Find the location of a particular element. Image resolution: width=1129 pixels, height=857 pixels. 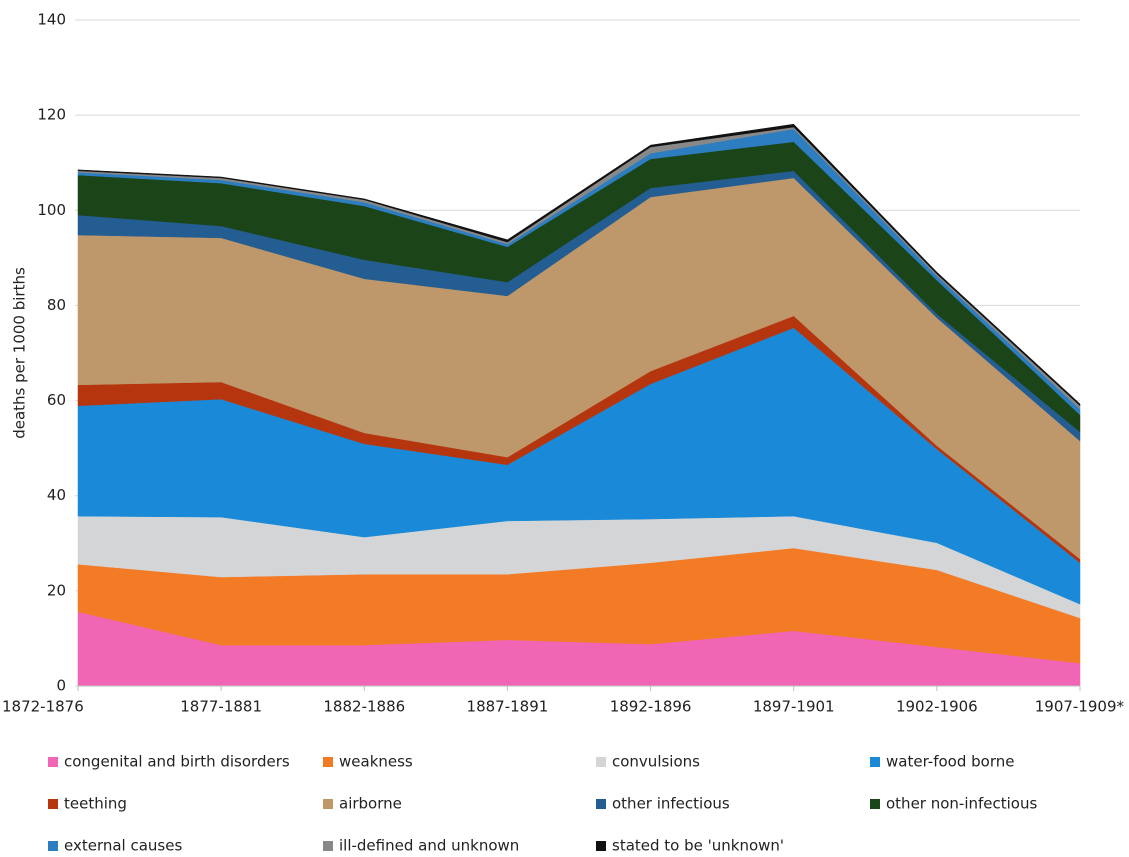

legend-label: ill-defined and unknown is located at coordinates (429, 846).